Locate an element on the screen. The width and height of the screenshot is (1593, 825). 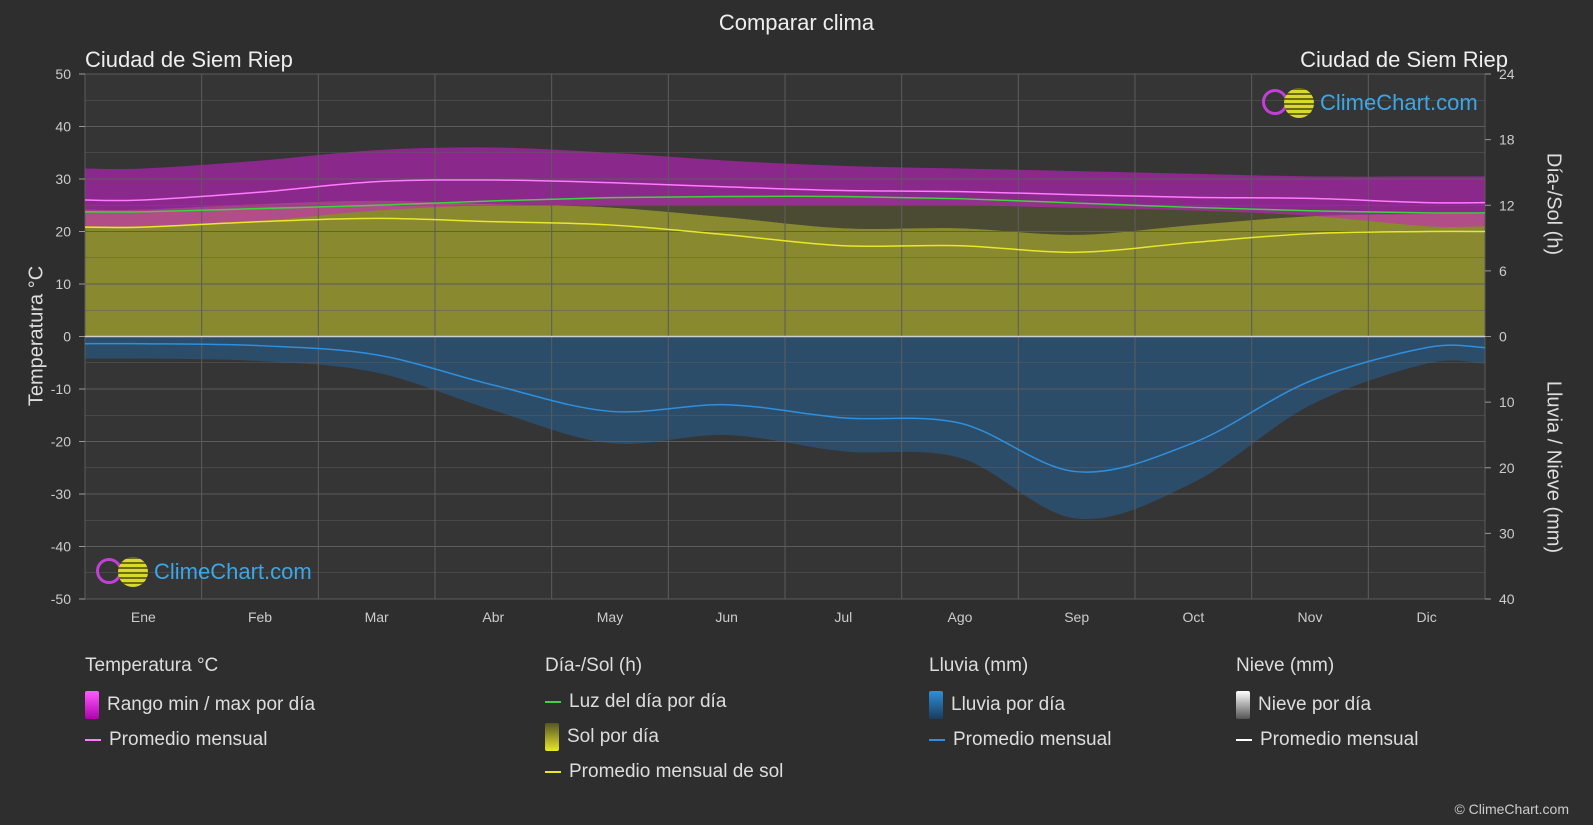
sun-avg-line is located at coordinates (785, 235).